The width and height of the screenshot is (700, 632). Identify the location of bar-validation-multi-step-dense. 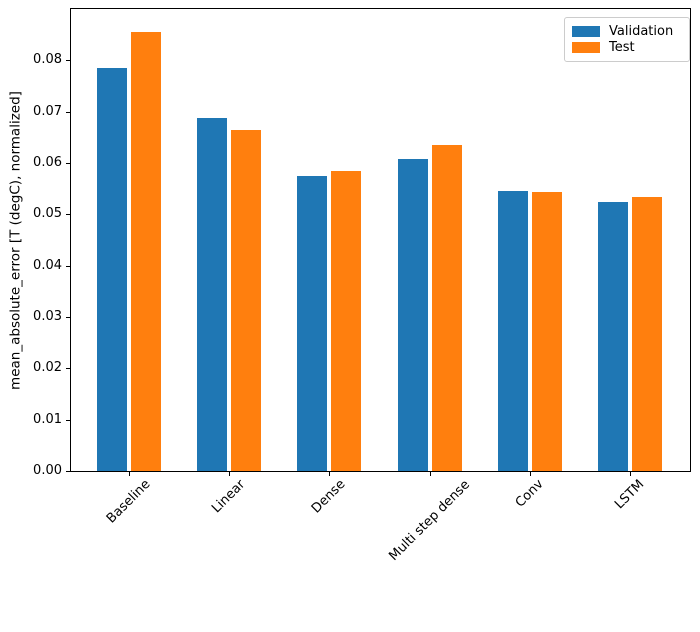
(412, 315).